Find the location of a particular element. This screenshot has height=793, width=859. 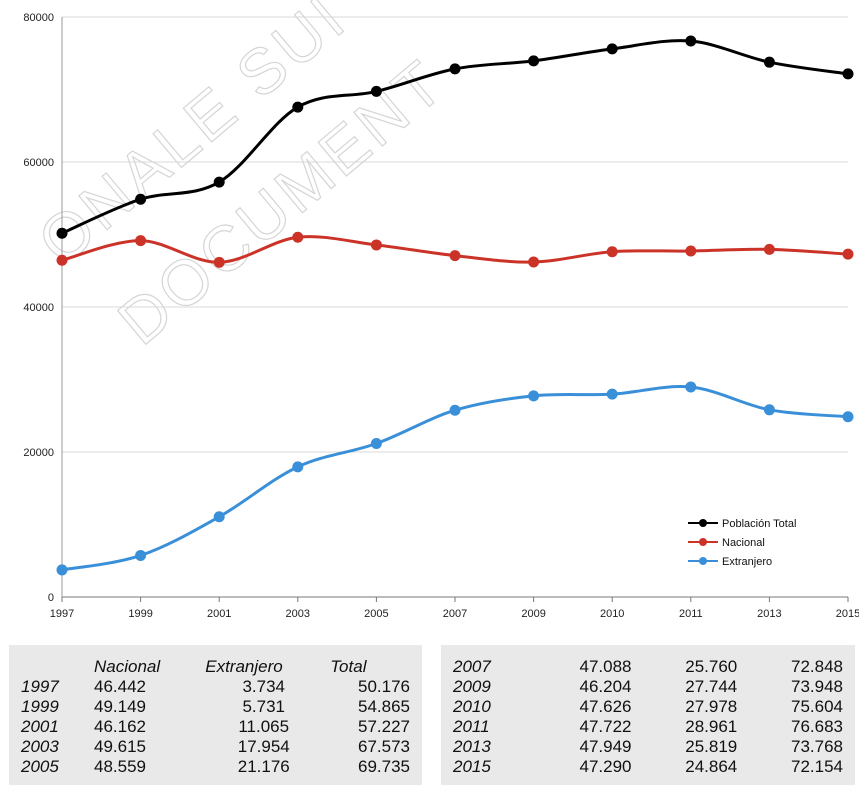

table-cell-total: 57.227 is located at coordinates (384, 726).